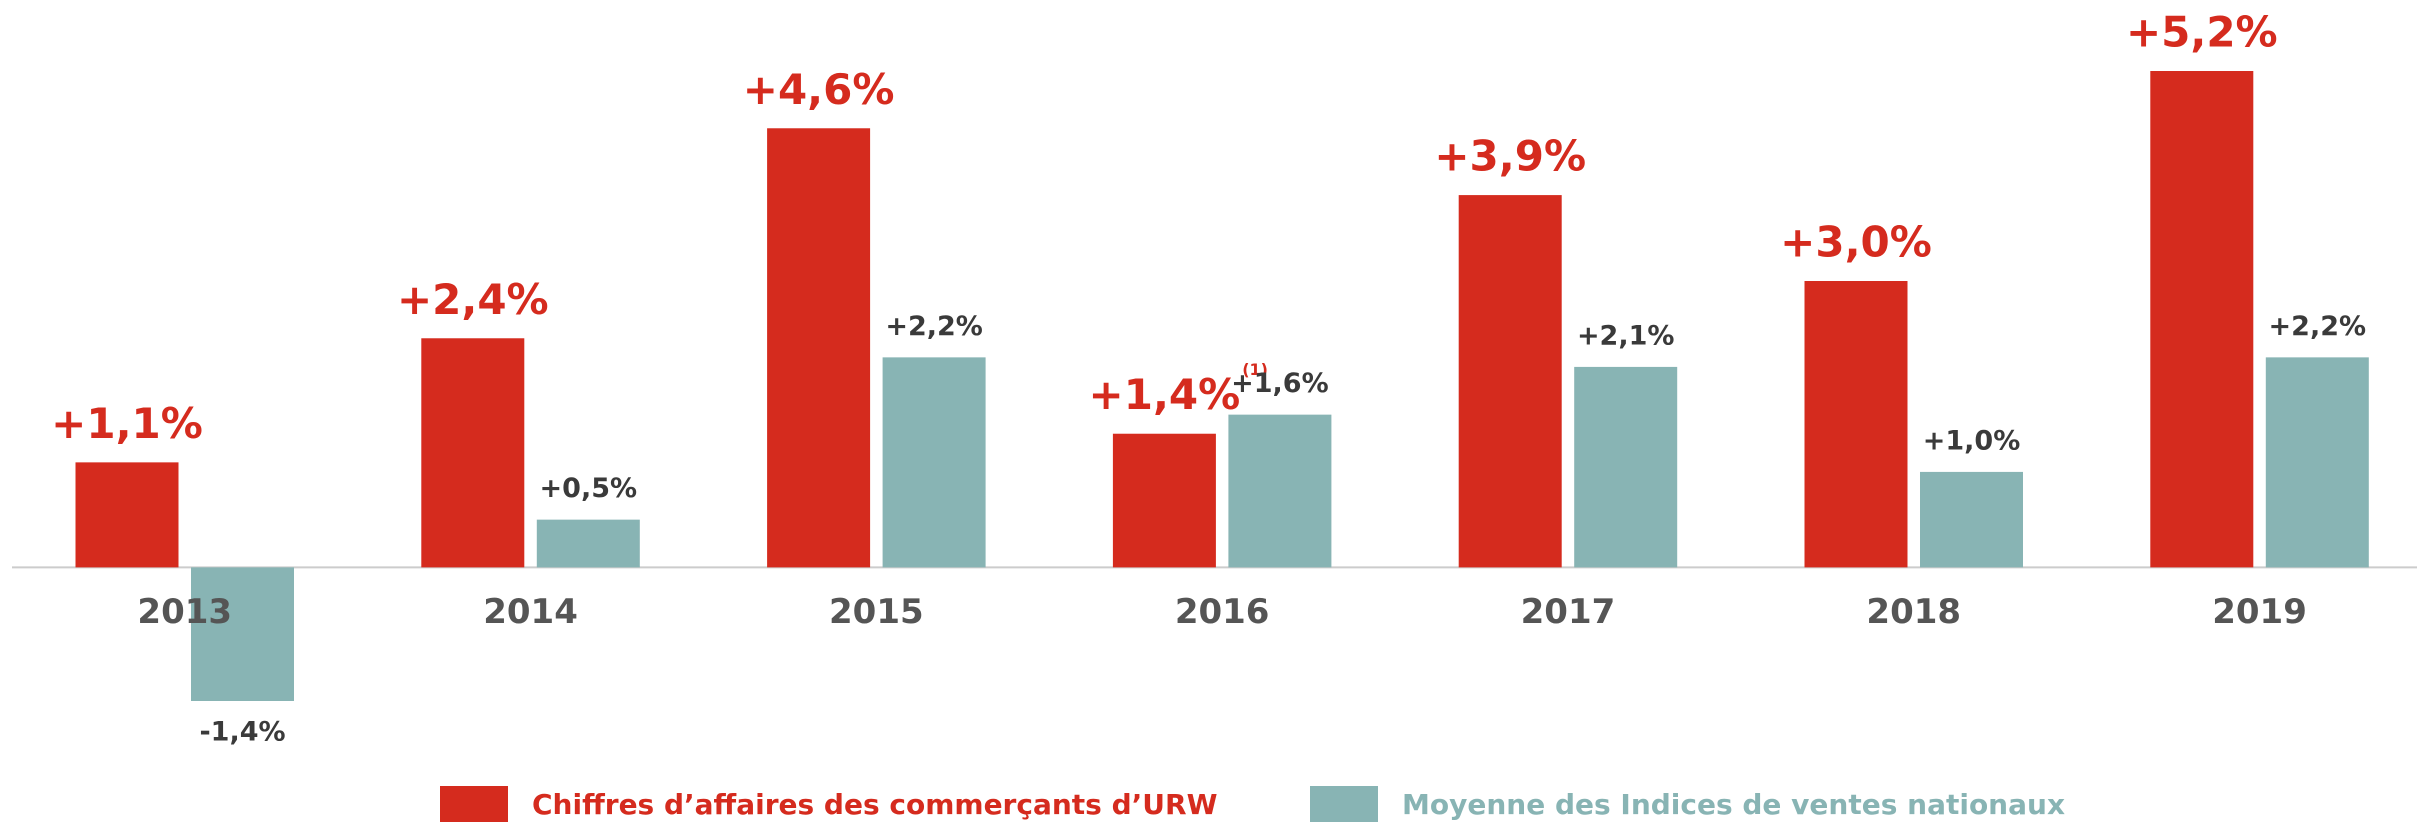  I want to click on data-label: -1,4%, so click(242, 732).